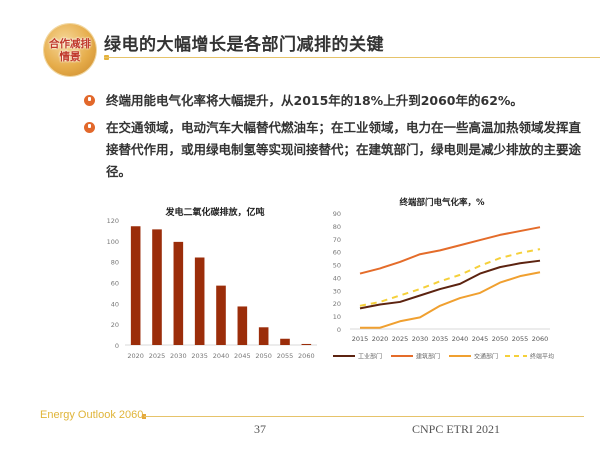  What do you see at coordinates (360, 339) in the screenshot?
I see `x-tick-label: 2015` at bounding box center [360, 339].